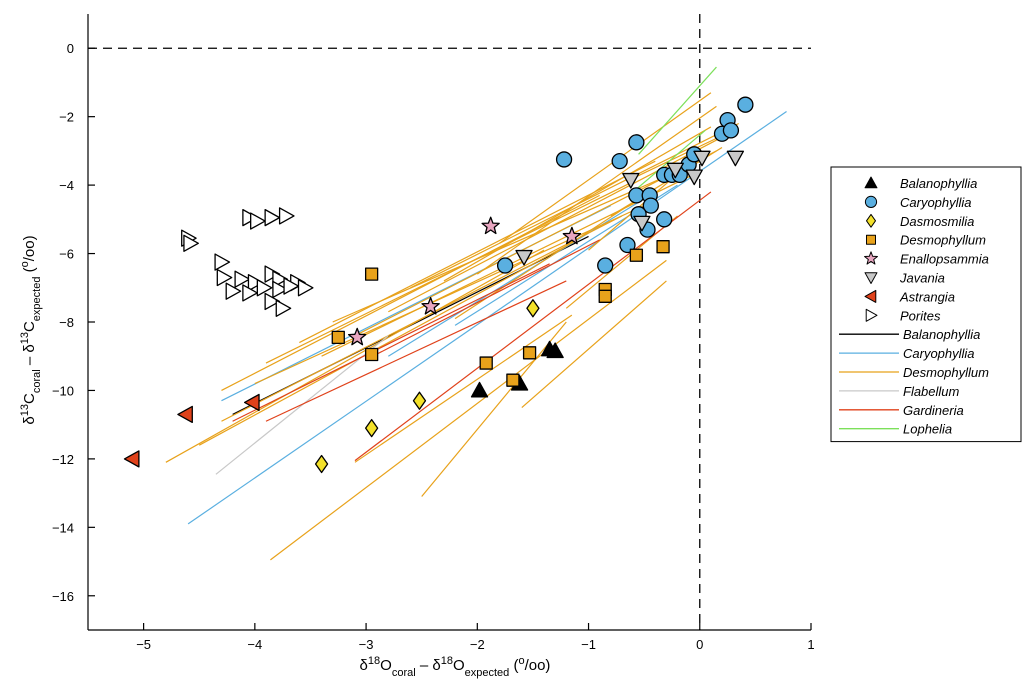  Describe the element at coordinates (63, 390) in the screenshot. I see `y-tick-label: −10` at that location.